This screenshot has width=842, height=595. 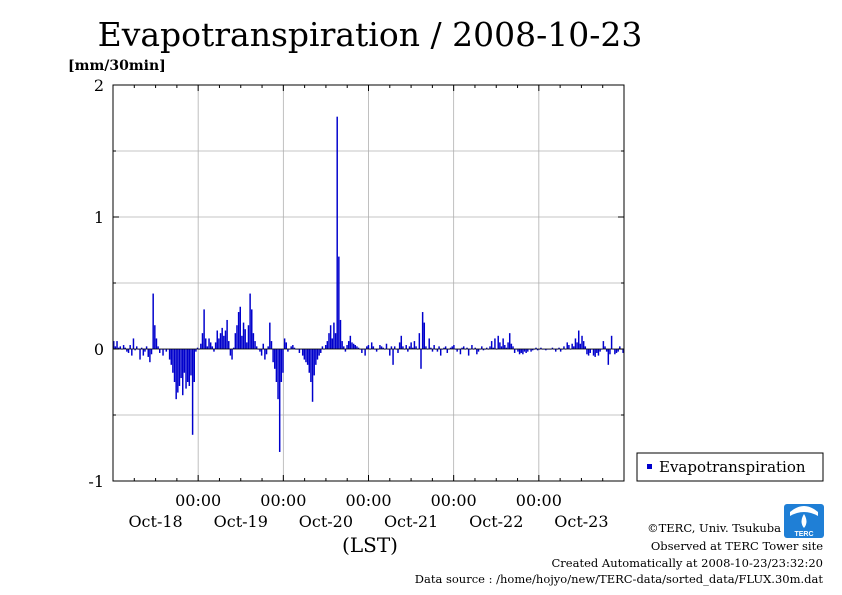 What do you see at coordinates (649, 466) in the screenshot?
I see `legend-swatch` at bounding box center [649, 466].